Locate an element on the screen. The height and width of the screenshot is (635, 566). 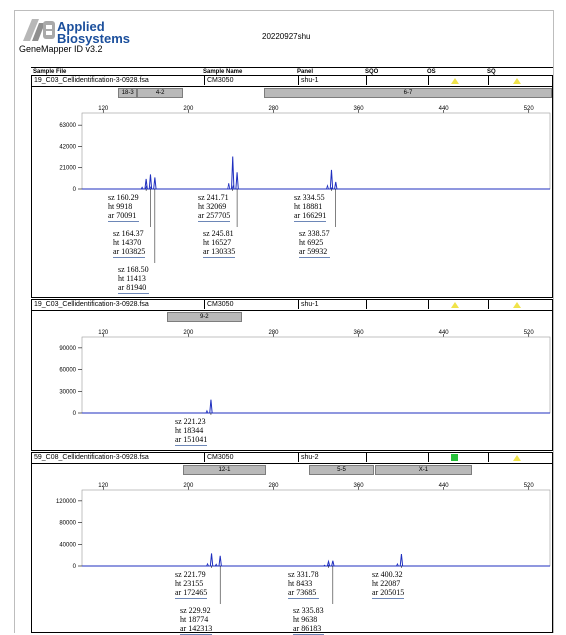
peak-label-sz: sz 221.79 is located at coordinates (190, 574).